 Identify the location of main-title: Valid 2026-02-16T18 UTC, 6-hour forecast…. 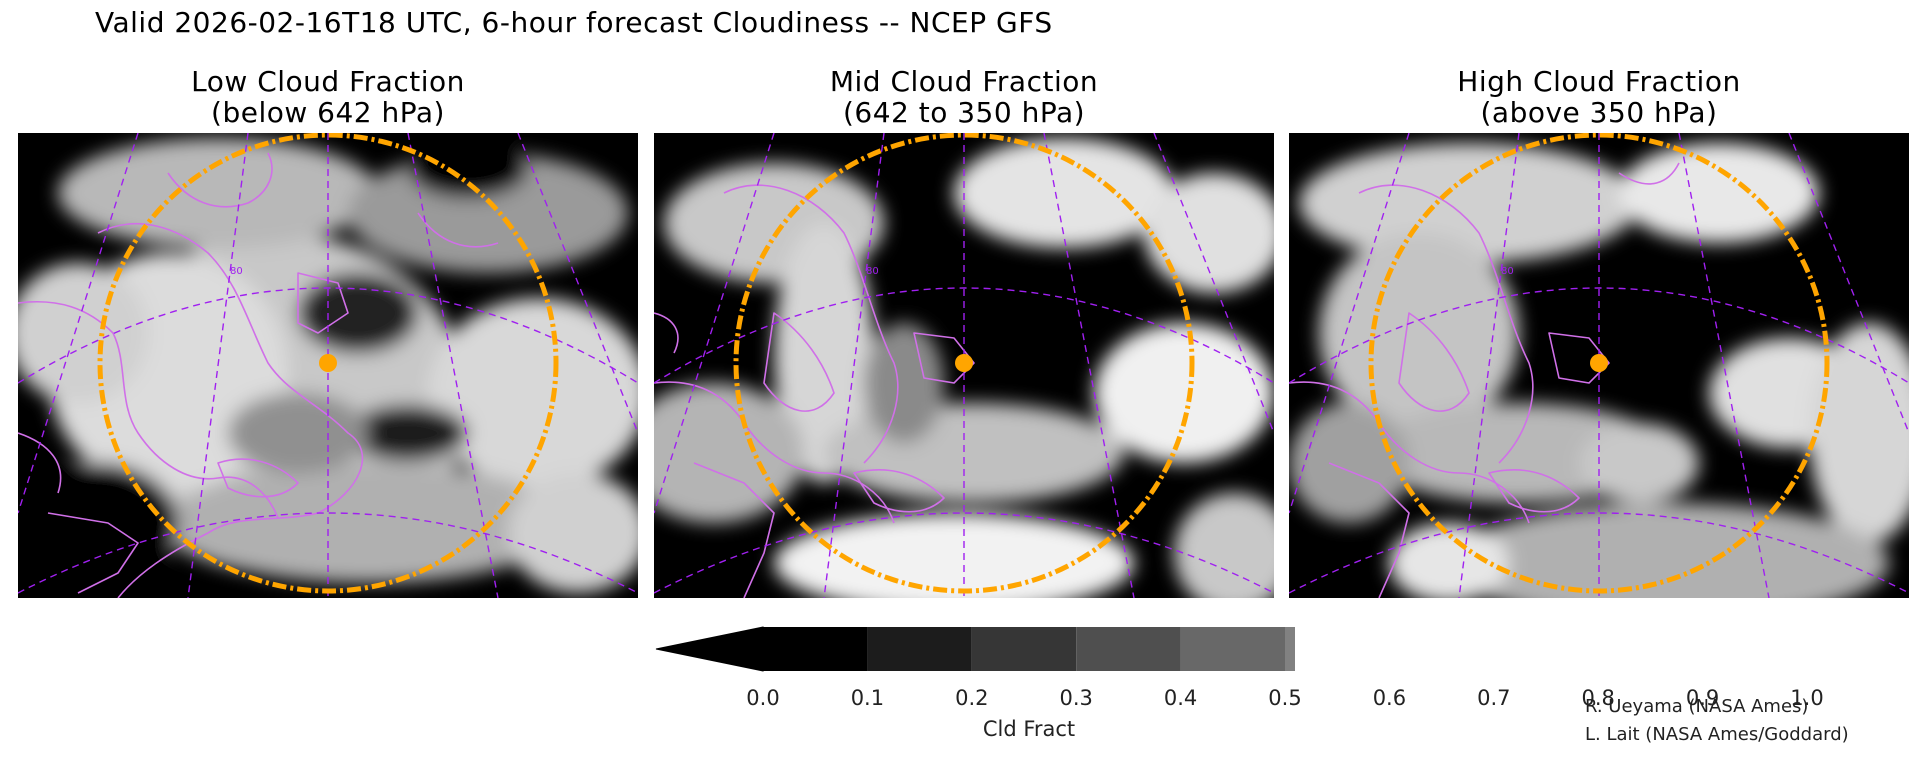
(574, 22).